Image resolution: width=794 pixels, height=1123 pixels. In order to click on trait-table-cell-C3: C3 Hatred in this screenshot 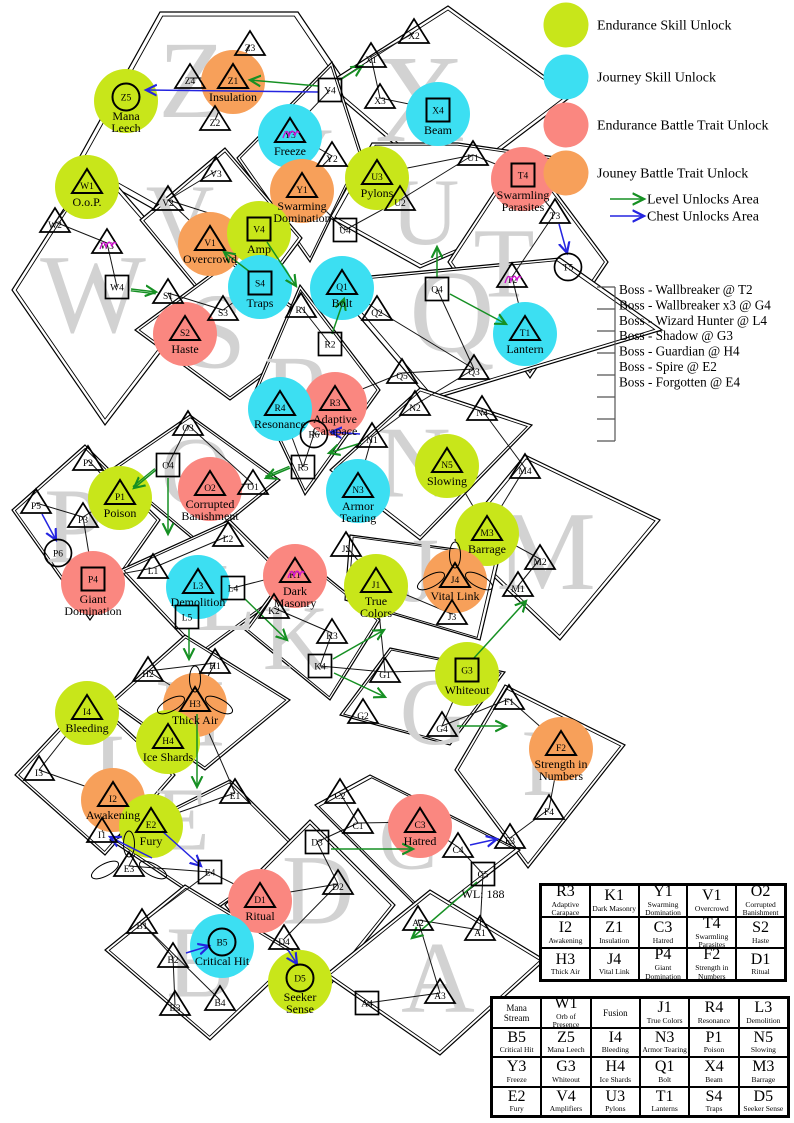, I will do `click(663, 932)`.